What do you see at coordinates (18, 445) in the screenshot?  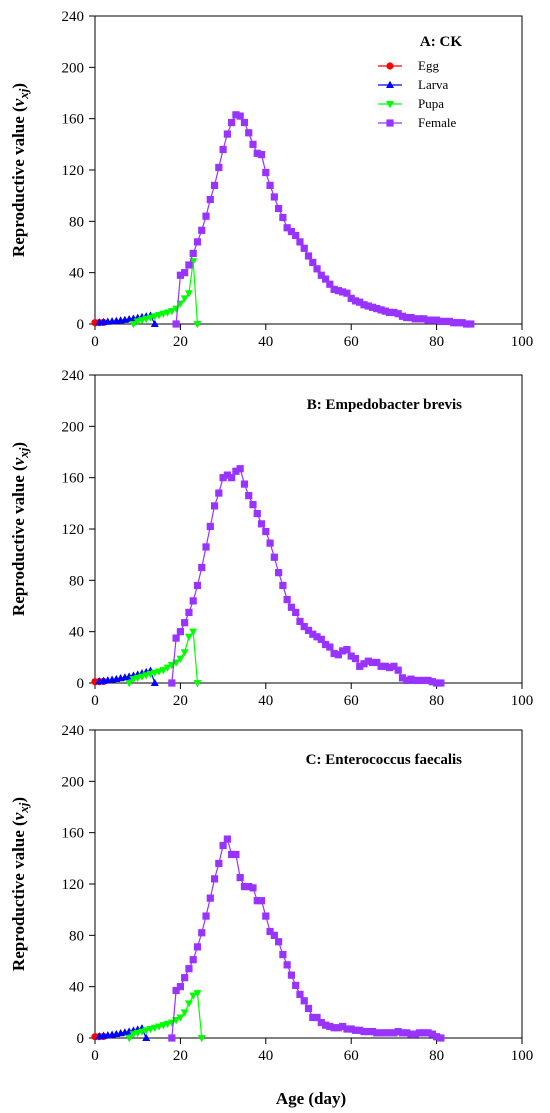 I see `y-axis-title-part: )` at bounding box center [18, 445].